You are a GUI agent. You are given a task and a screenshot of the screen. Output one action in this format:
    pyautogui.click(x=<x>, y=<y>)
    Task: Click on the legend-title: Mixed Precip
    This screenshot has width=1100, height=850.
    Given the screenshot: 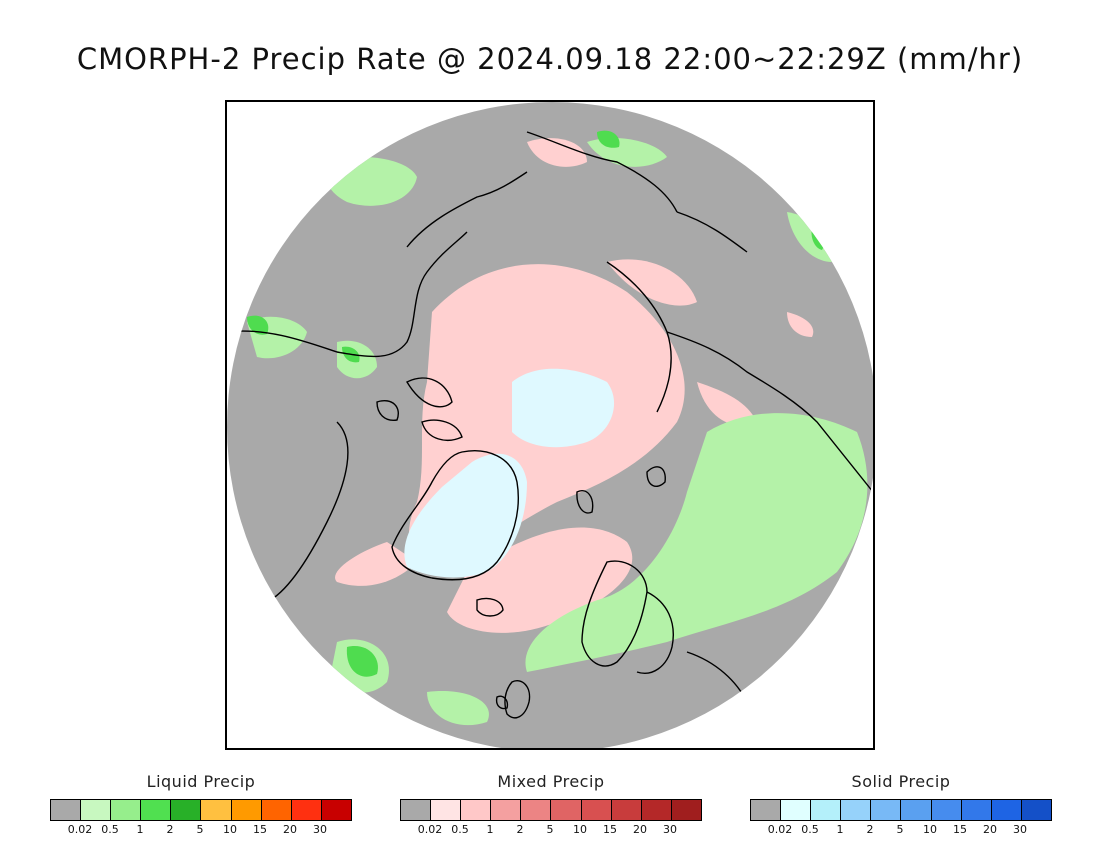 What is the action you would take?
    pyautogui.click(x=551, y=781)
    